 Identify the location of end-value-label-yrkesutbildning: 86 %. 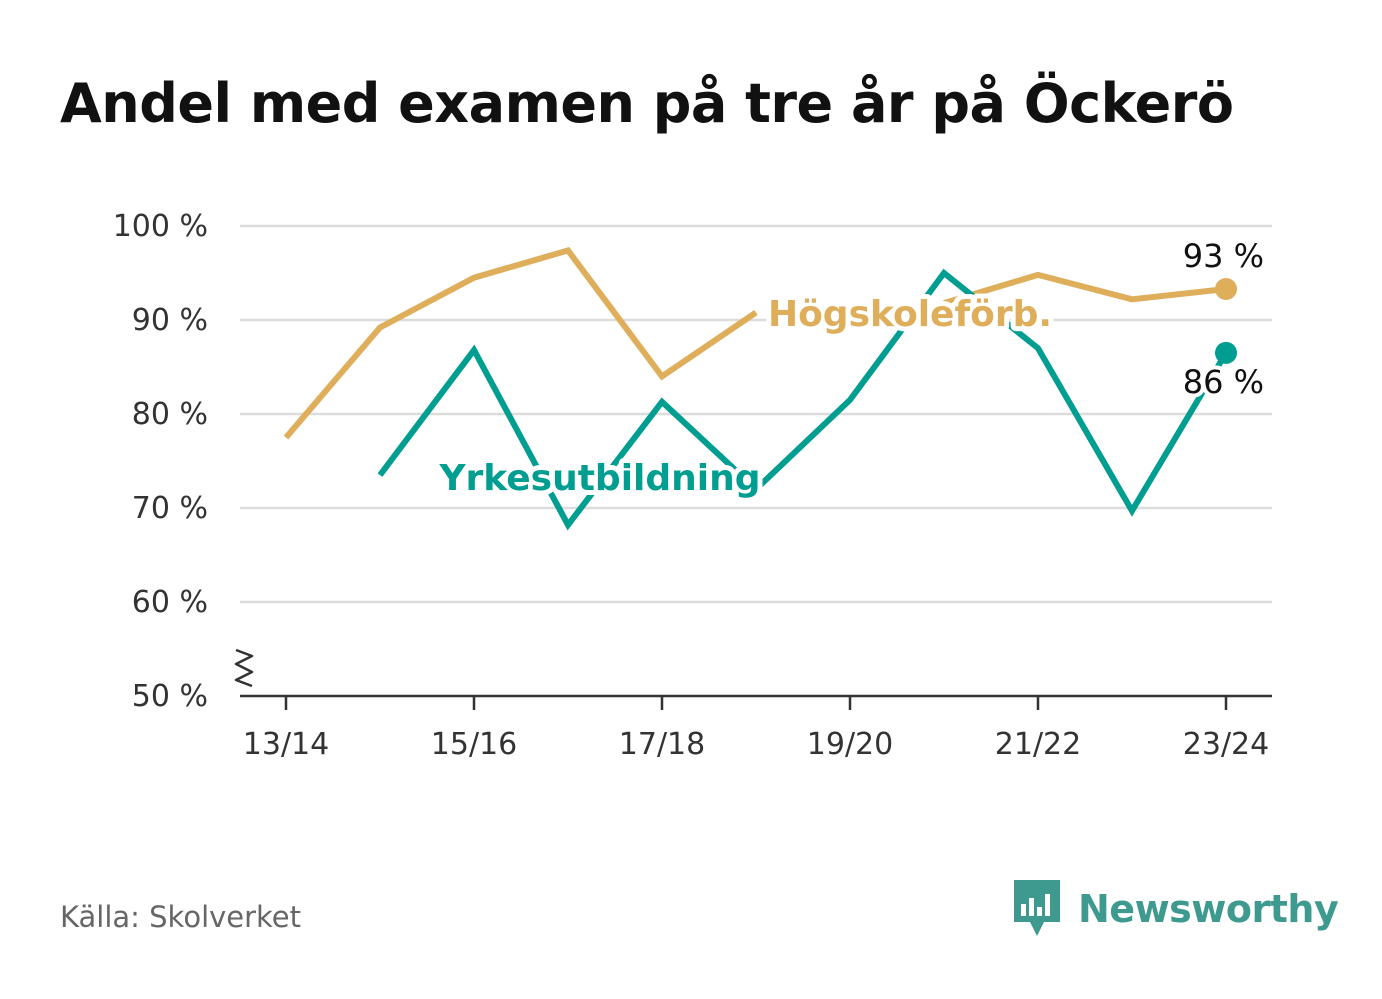
(1223, 382).